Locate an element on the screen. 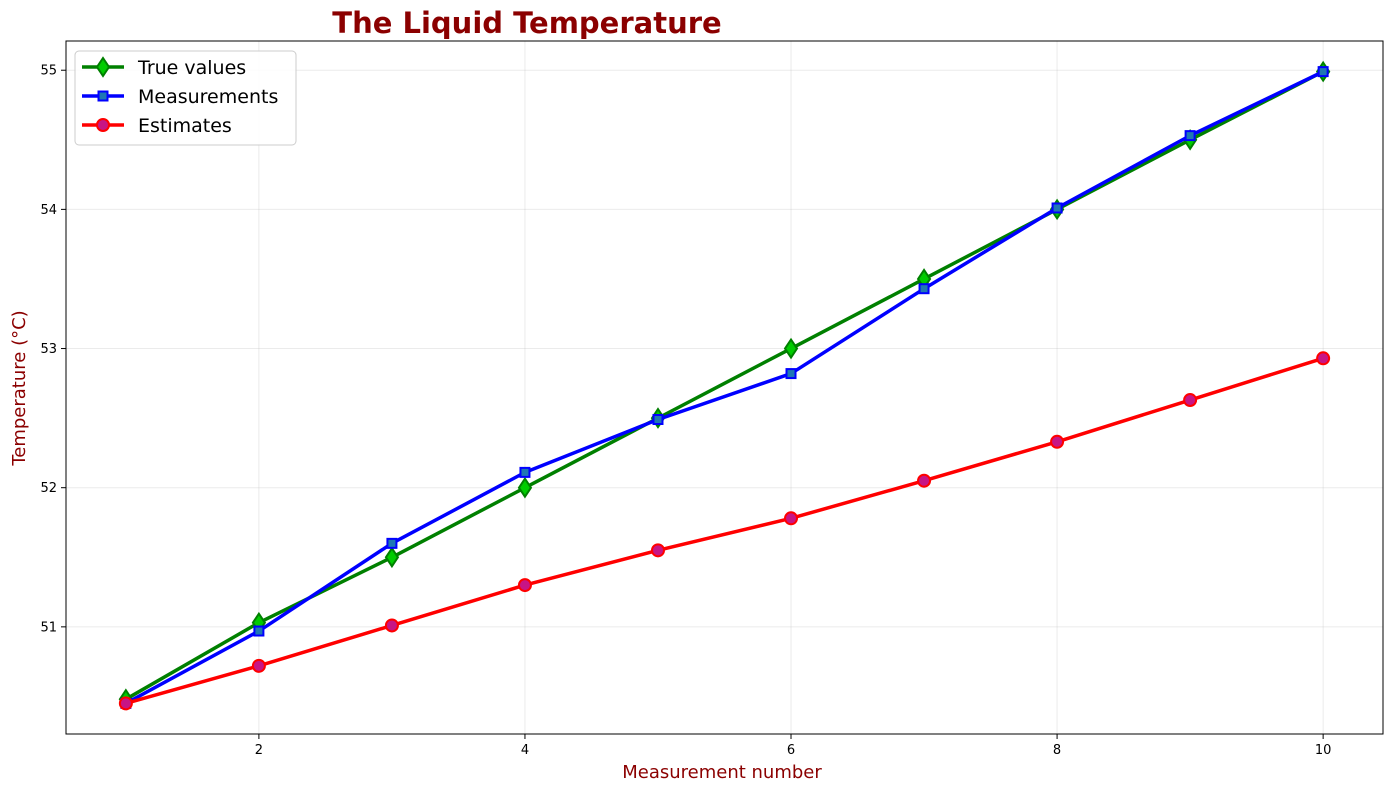  legend: True values Measurements Estimates is located at coordinates (185, 98).